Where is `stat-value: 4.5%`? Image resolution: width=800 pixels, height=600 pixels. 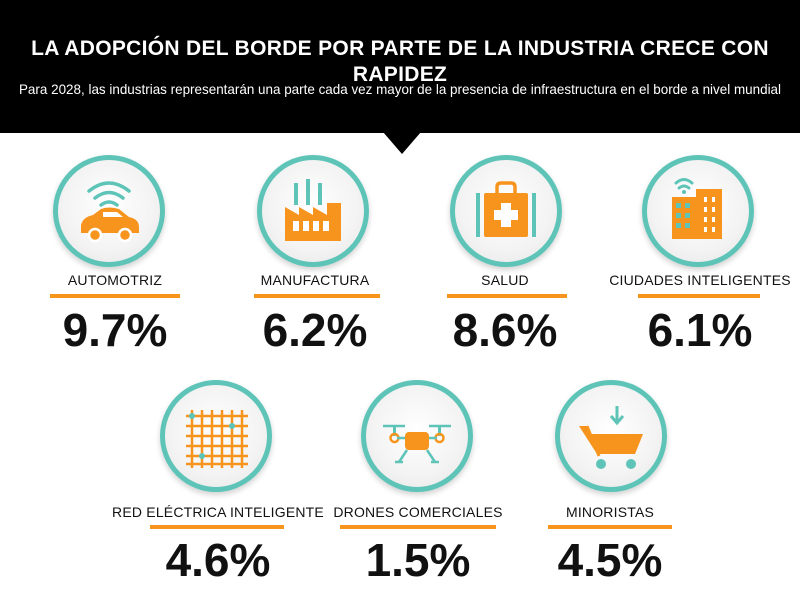 stat-value: 4.5% is located at coordinates (610, 560).